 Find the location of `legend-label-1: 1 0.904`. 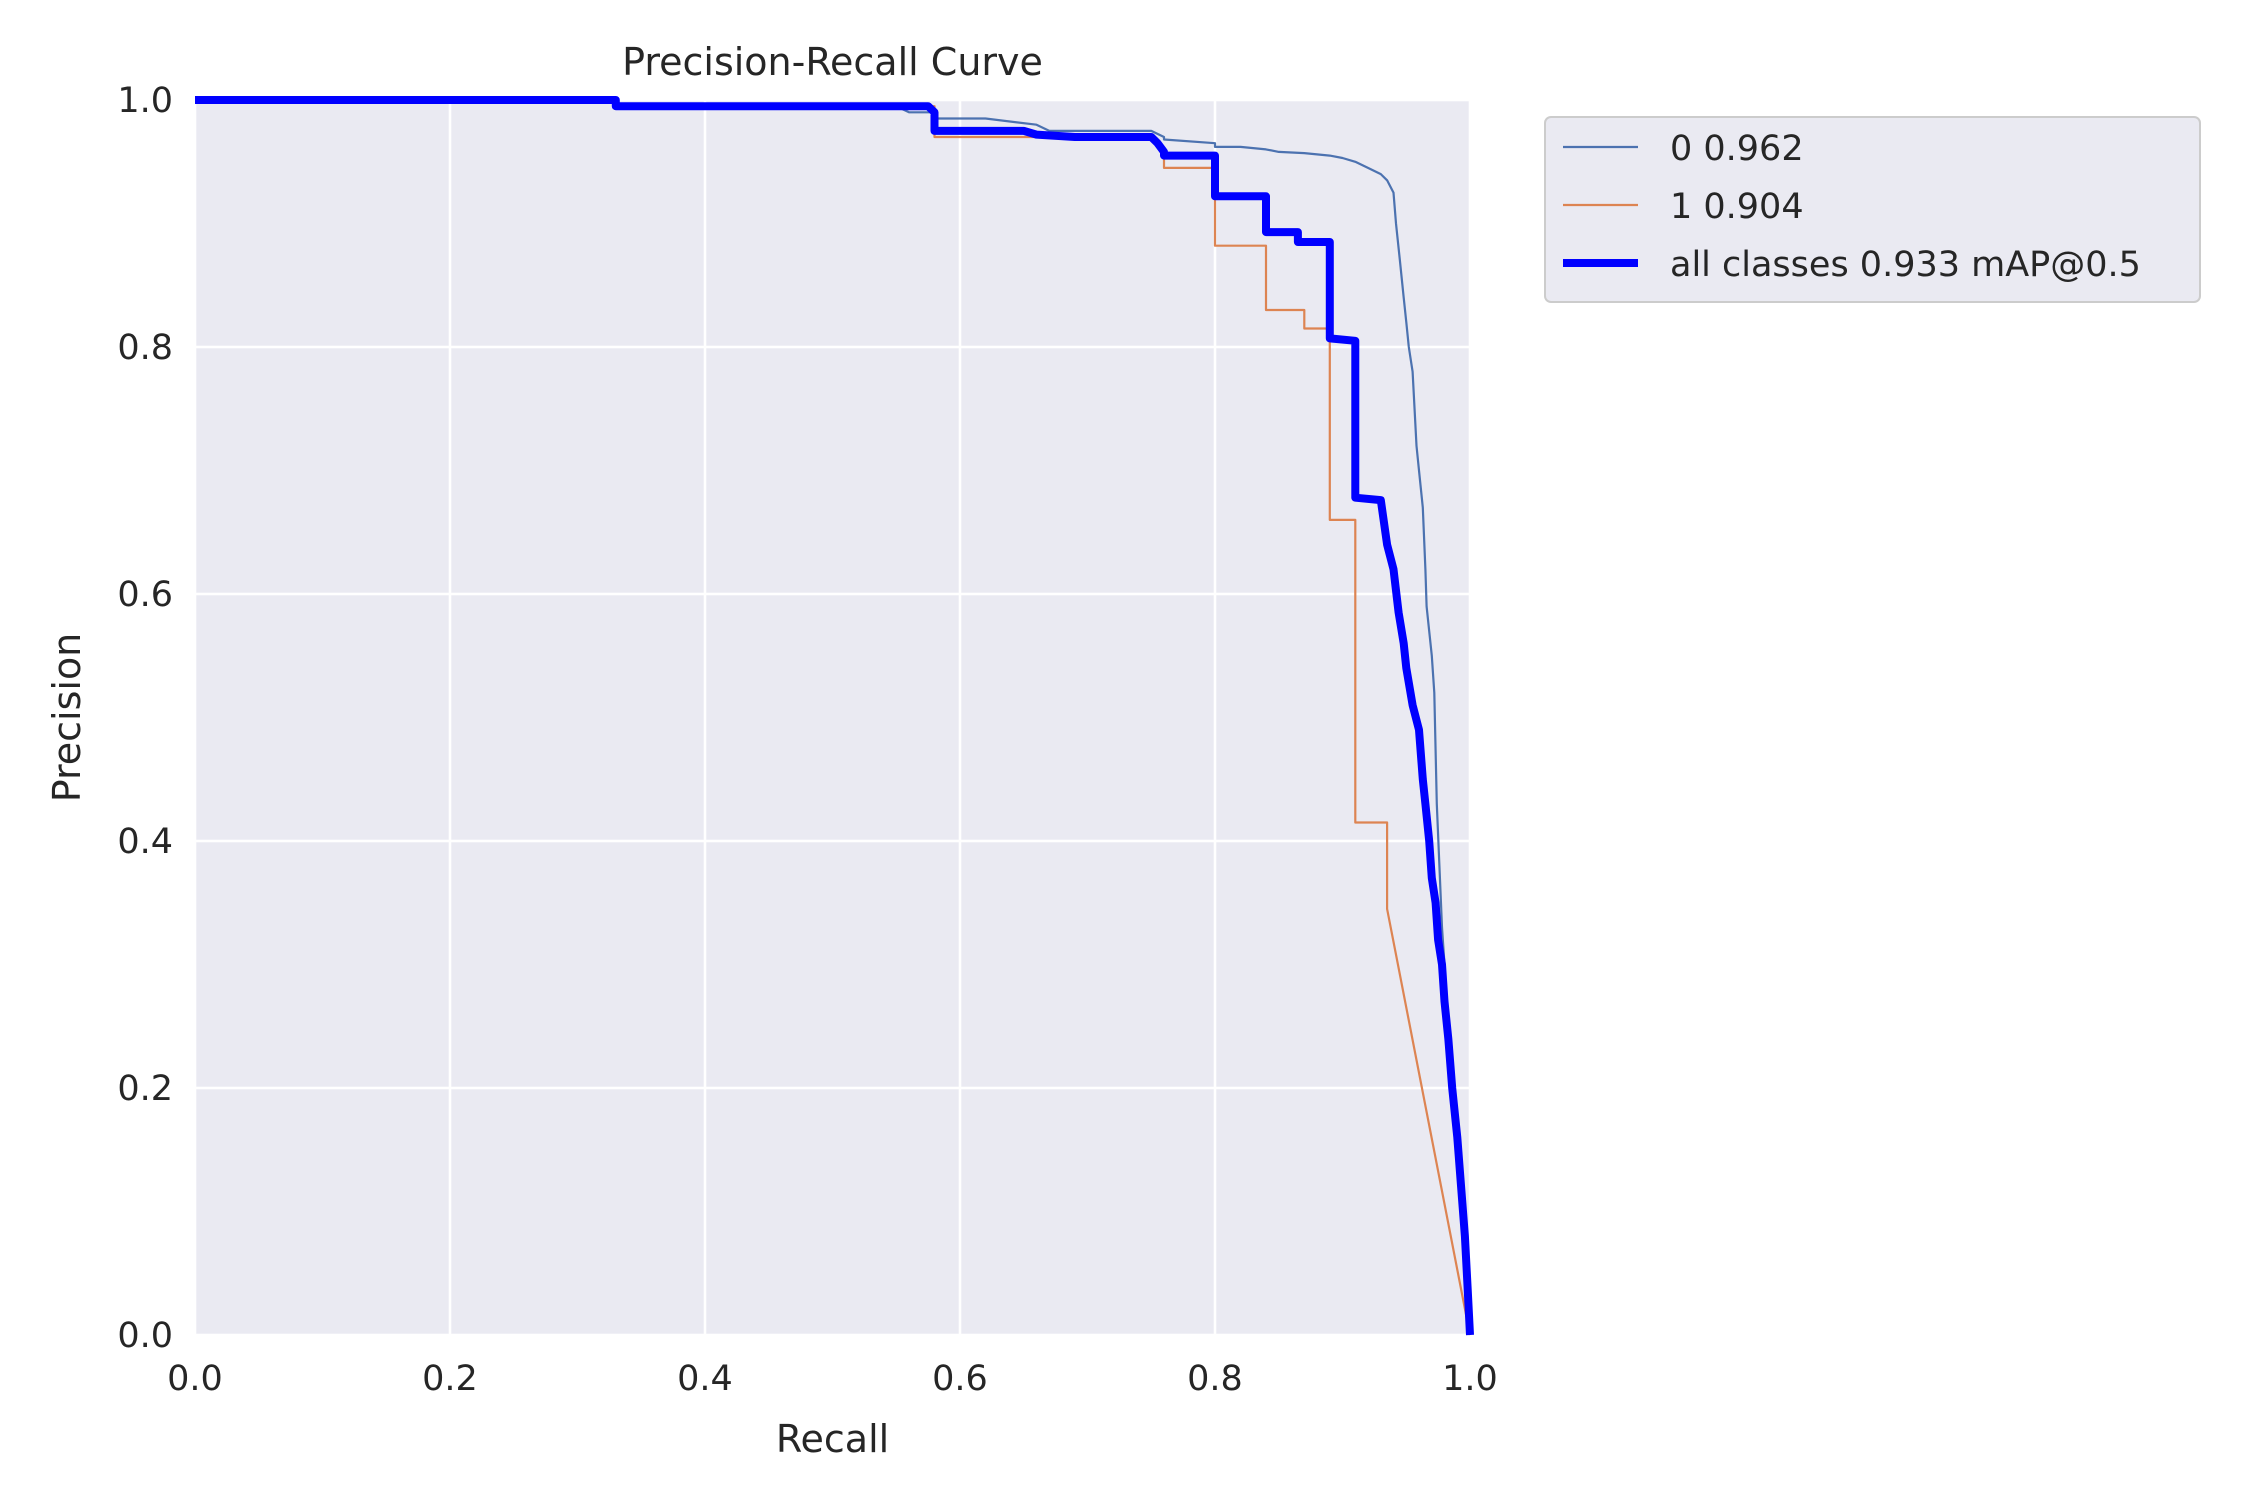

legend-label-1: 1 0.904 is located at coordinates (1737, 207).